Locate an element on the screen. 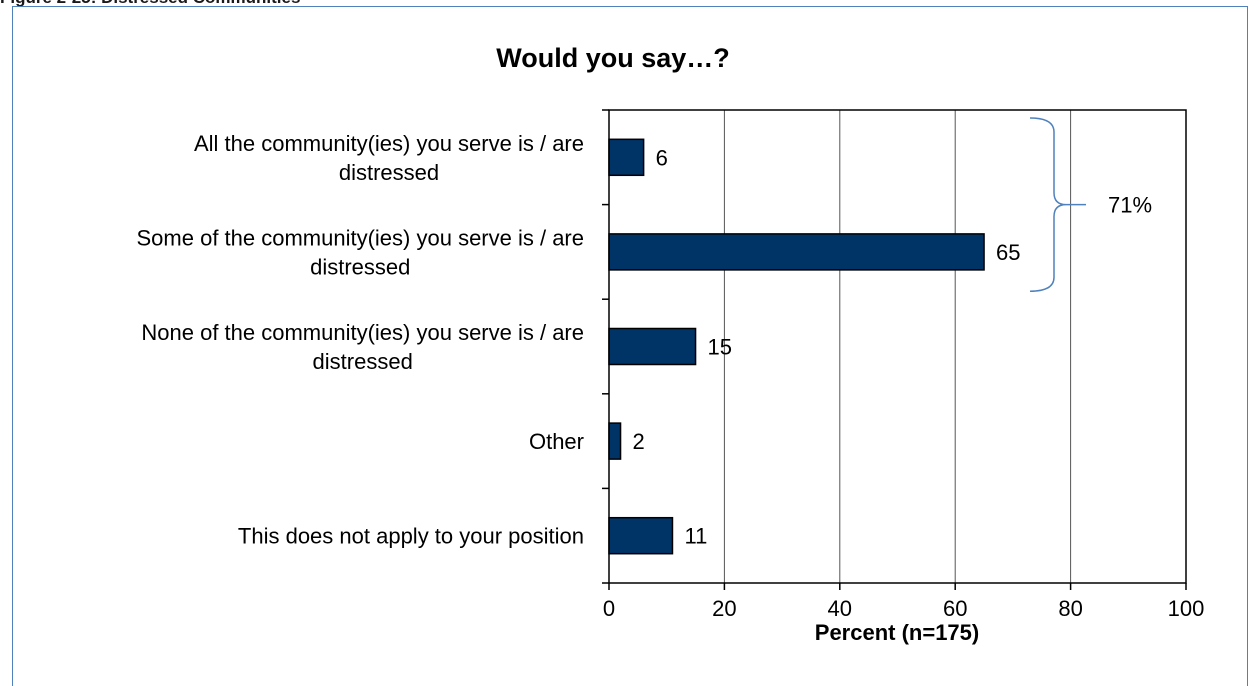 This screenshot has width=1254, height=686. figure-caption: Figure 2-25: Distressed Communities is located at coordinates (150, 4).